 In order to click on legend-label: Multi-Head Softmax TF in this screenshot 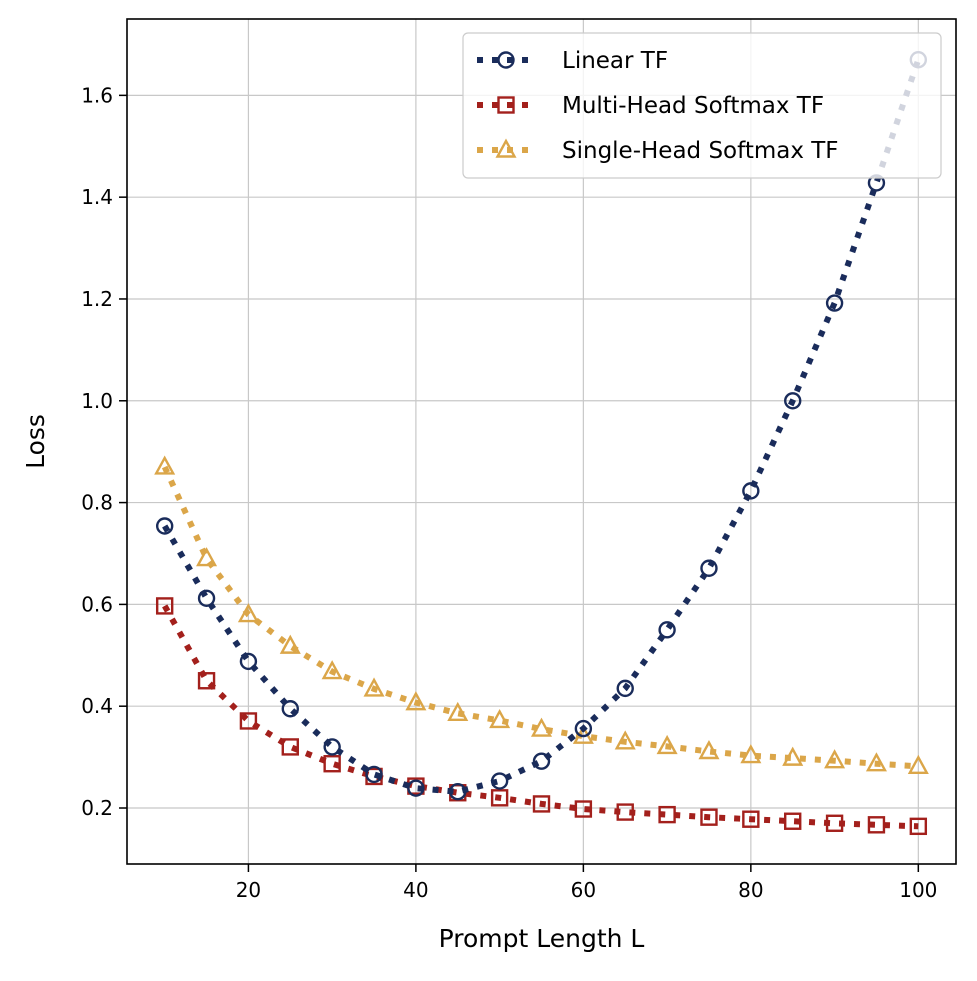, I will do `click(693, 106)`.